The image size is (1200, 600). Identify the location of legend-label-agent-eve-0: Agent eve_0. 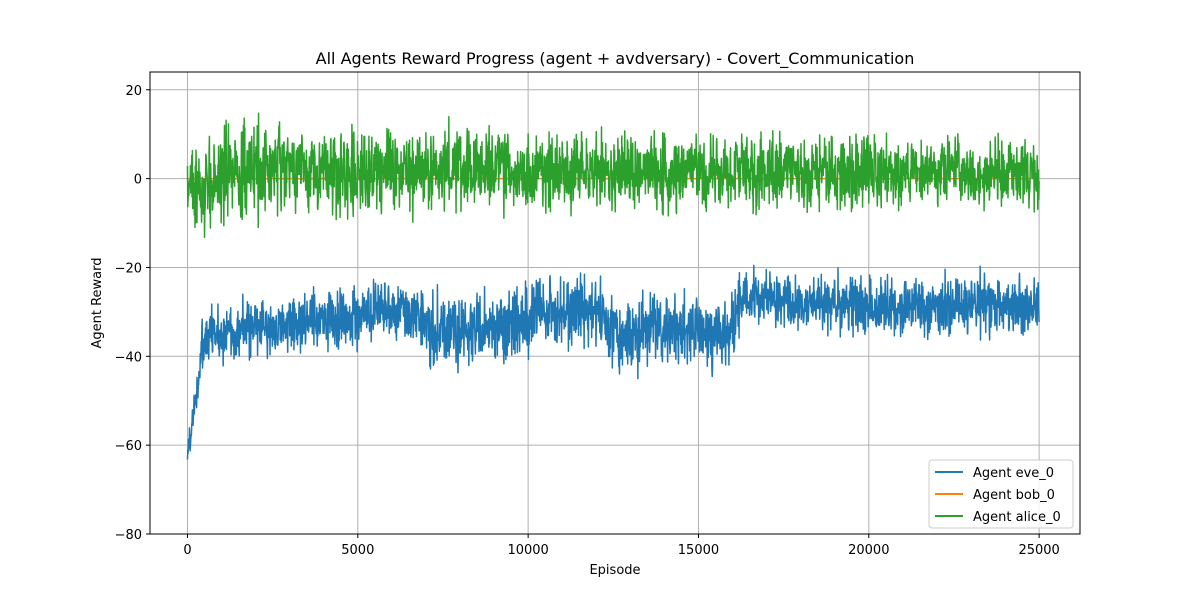
(1013, 473).